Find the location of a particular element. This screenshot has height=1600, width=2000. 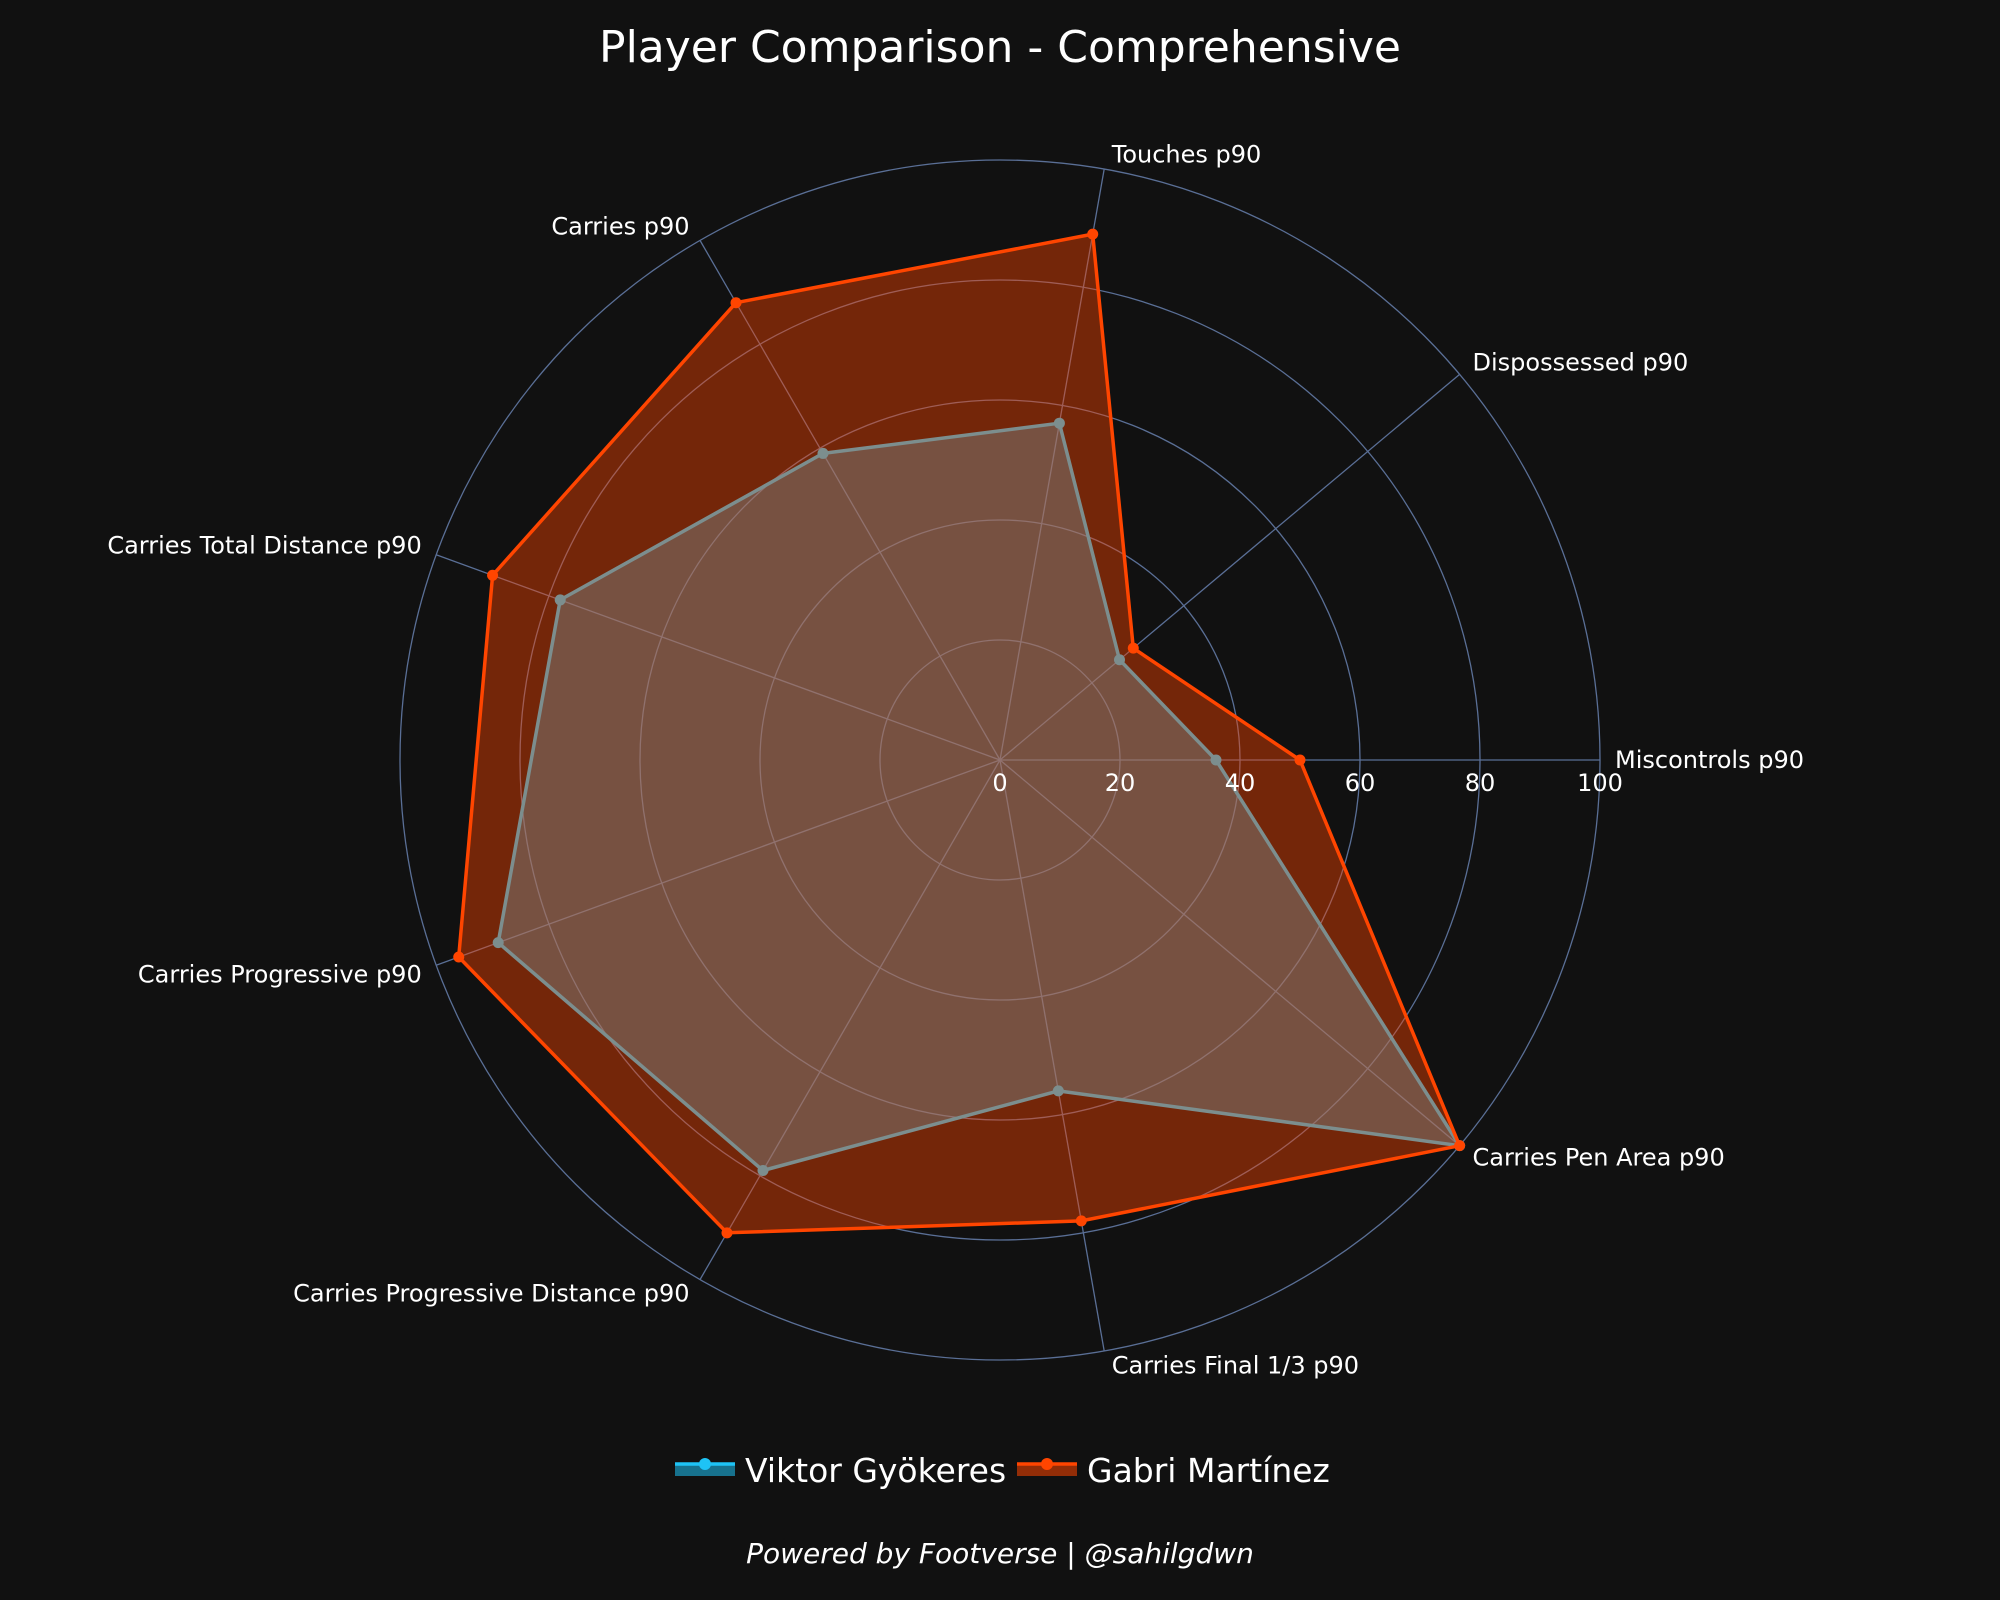

radial-tick-label-60: 60 is located at coordinates (1360, 783).